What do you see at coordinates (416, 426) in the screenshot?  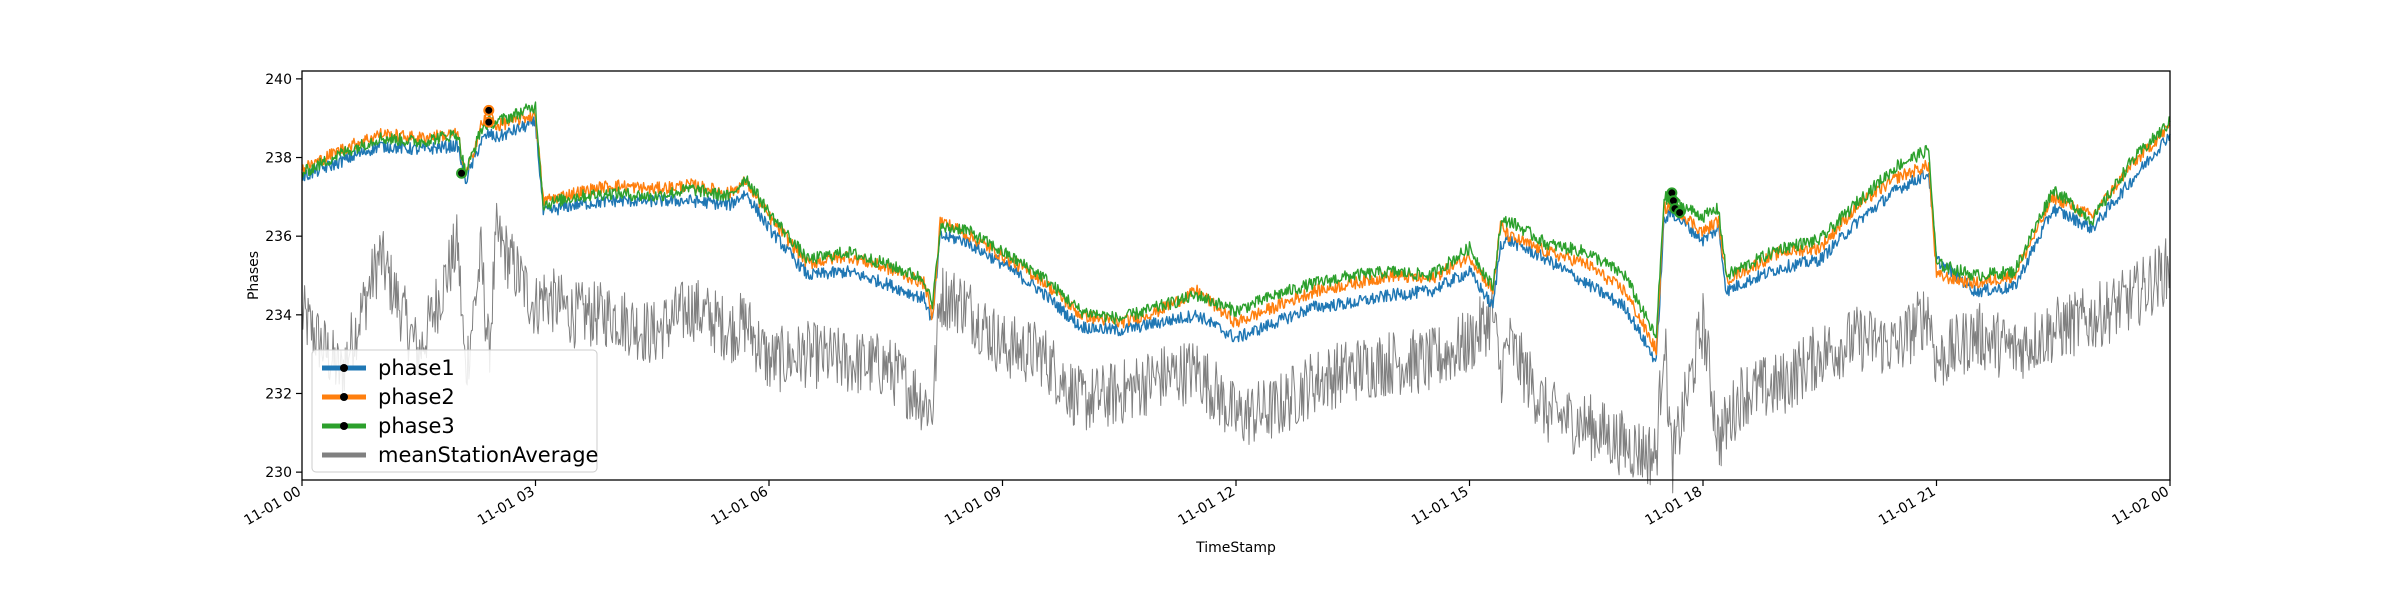 I see `legend-label: phase3` at bounding box center [416, 426].